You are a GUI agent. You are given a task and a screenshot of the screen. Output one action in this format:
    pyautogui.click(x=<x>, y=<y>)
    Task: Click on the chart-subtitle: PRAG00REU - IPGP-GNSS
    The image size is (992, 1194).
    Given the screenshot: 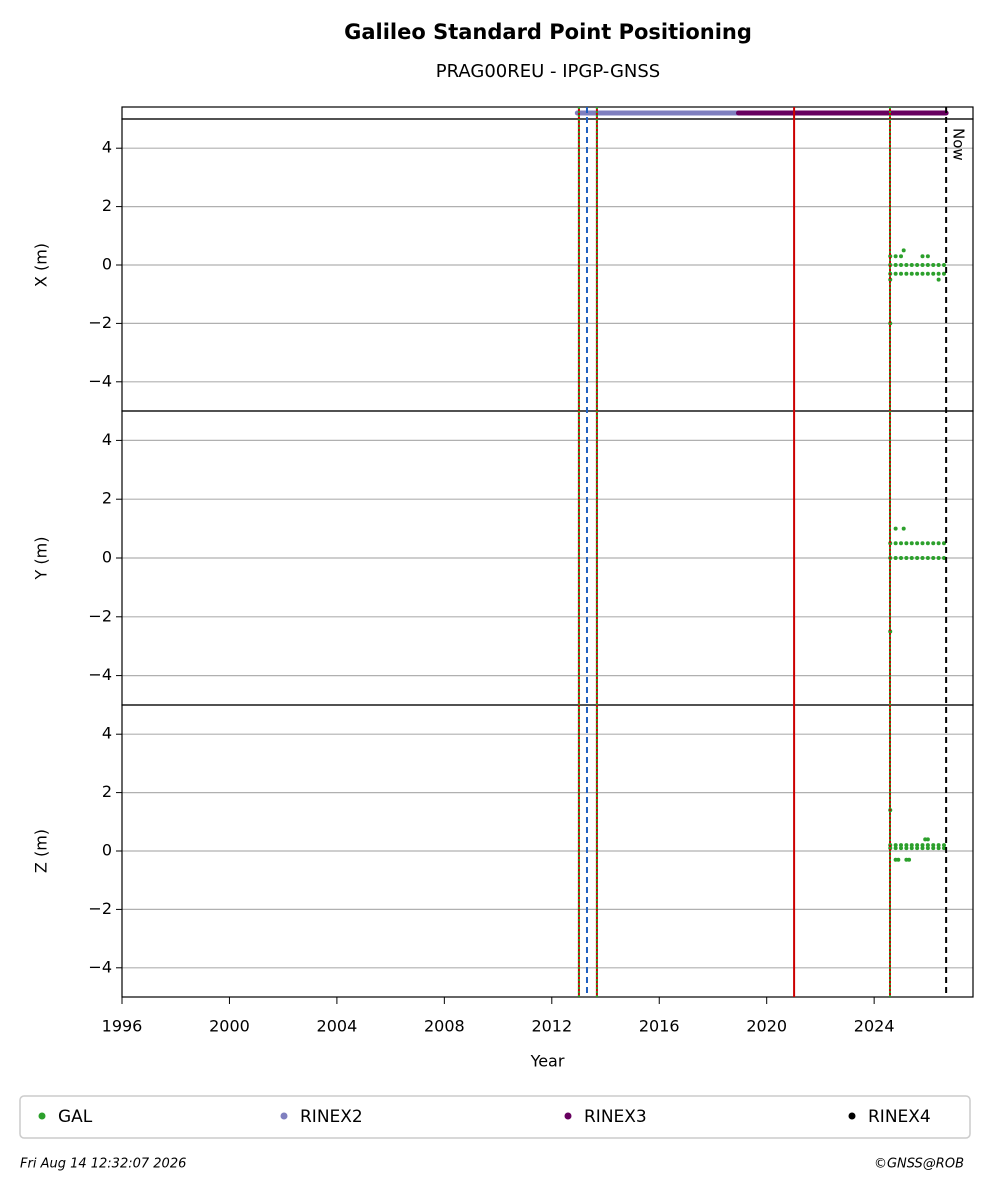 What is the action you would take?
    pyautogui.click(x=548, y=71)
    